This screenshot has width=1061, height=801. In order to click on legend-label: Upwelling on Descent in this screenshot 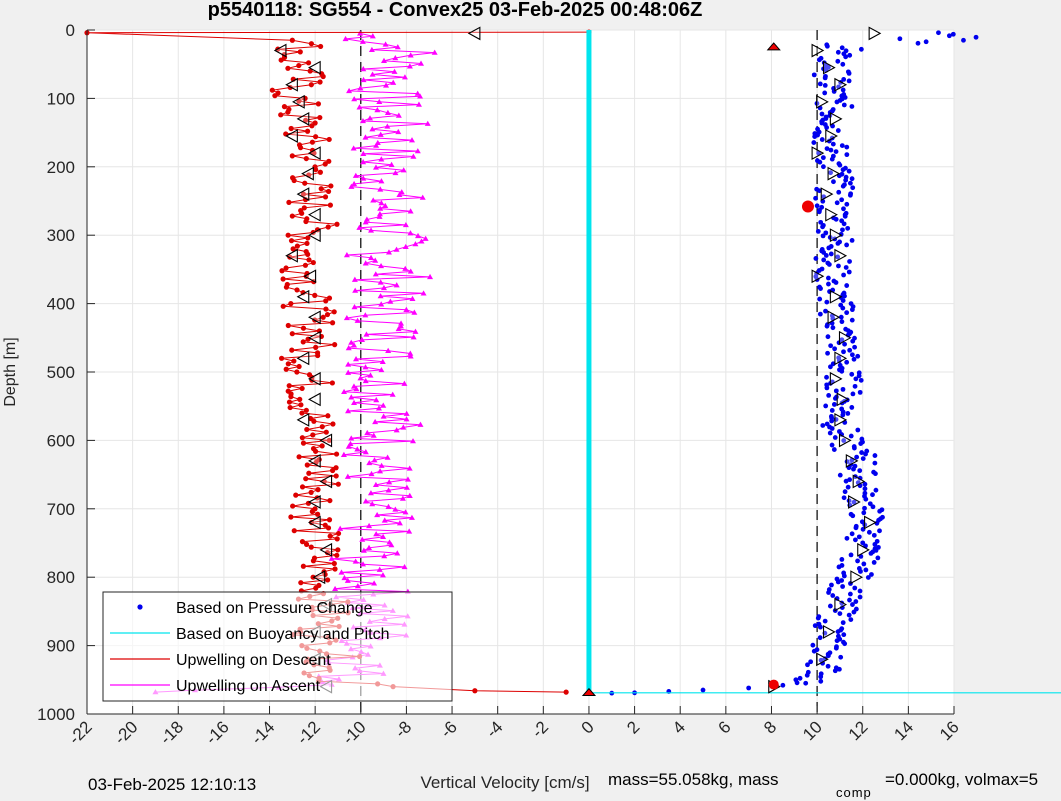, I will do `click(253, 660)`.